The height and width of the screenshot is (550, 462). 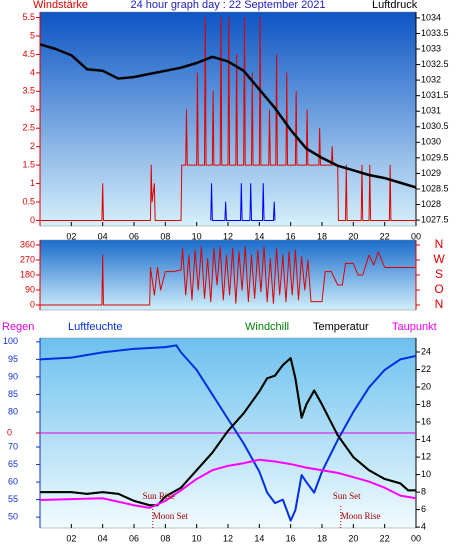 What do you see at coordinates (431, 111) in the screenshot?
I see `tick-label: 1031` at bounding box center [431, 111].